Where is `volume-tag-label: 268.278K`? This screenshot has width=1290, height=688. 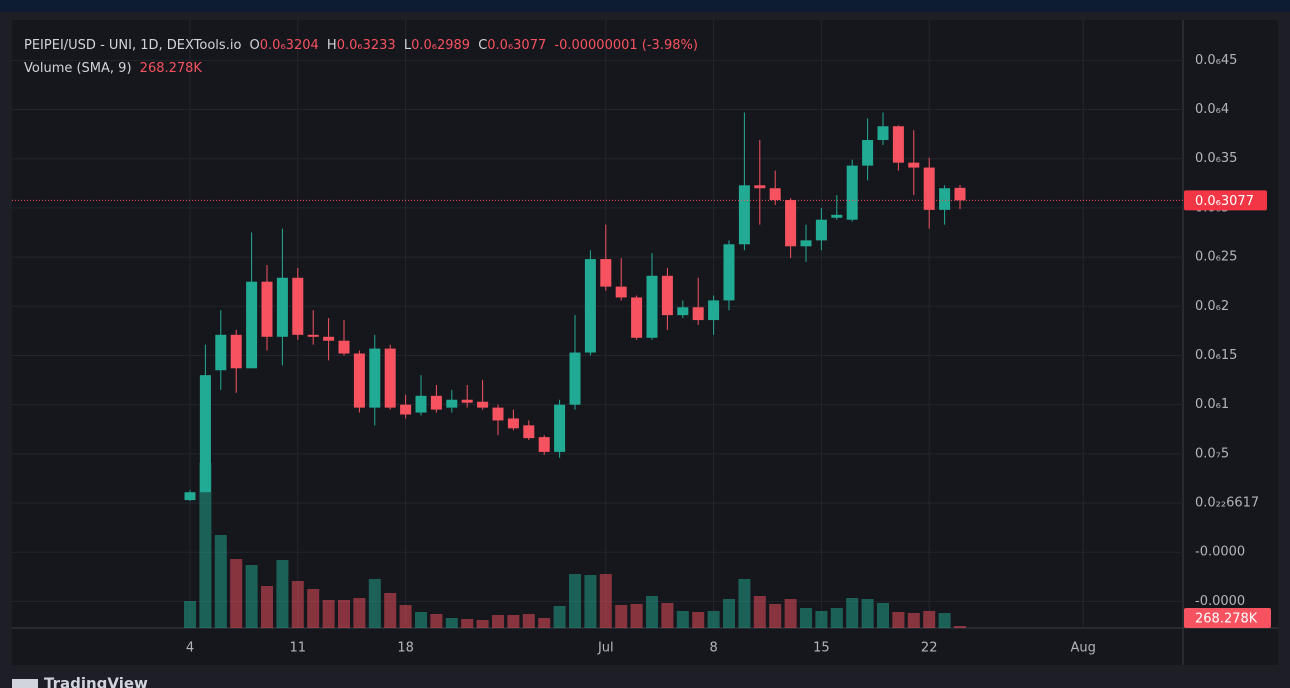 volume-tag-label: 268.278K is located at coordinates (1226, 619).